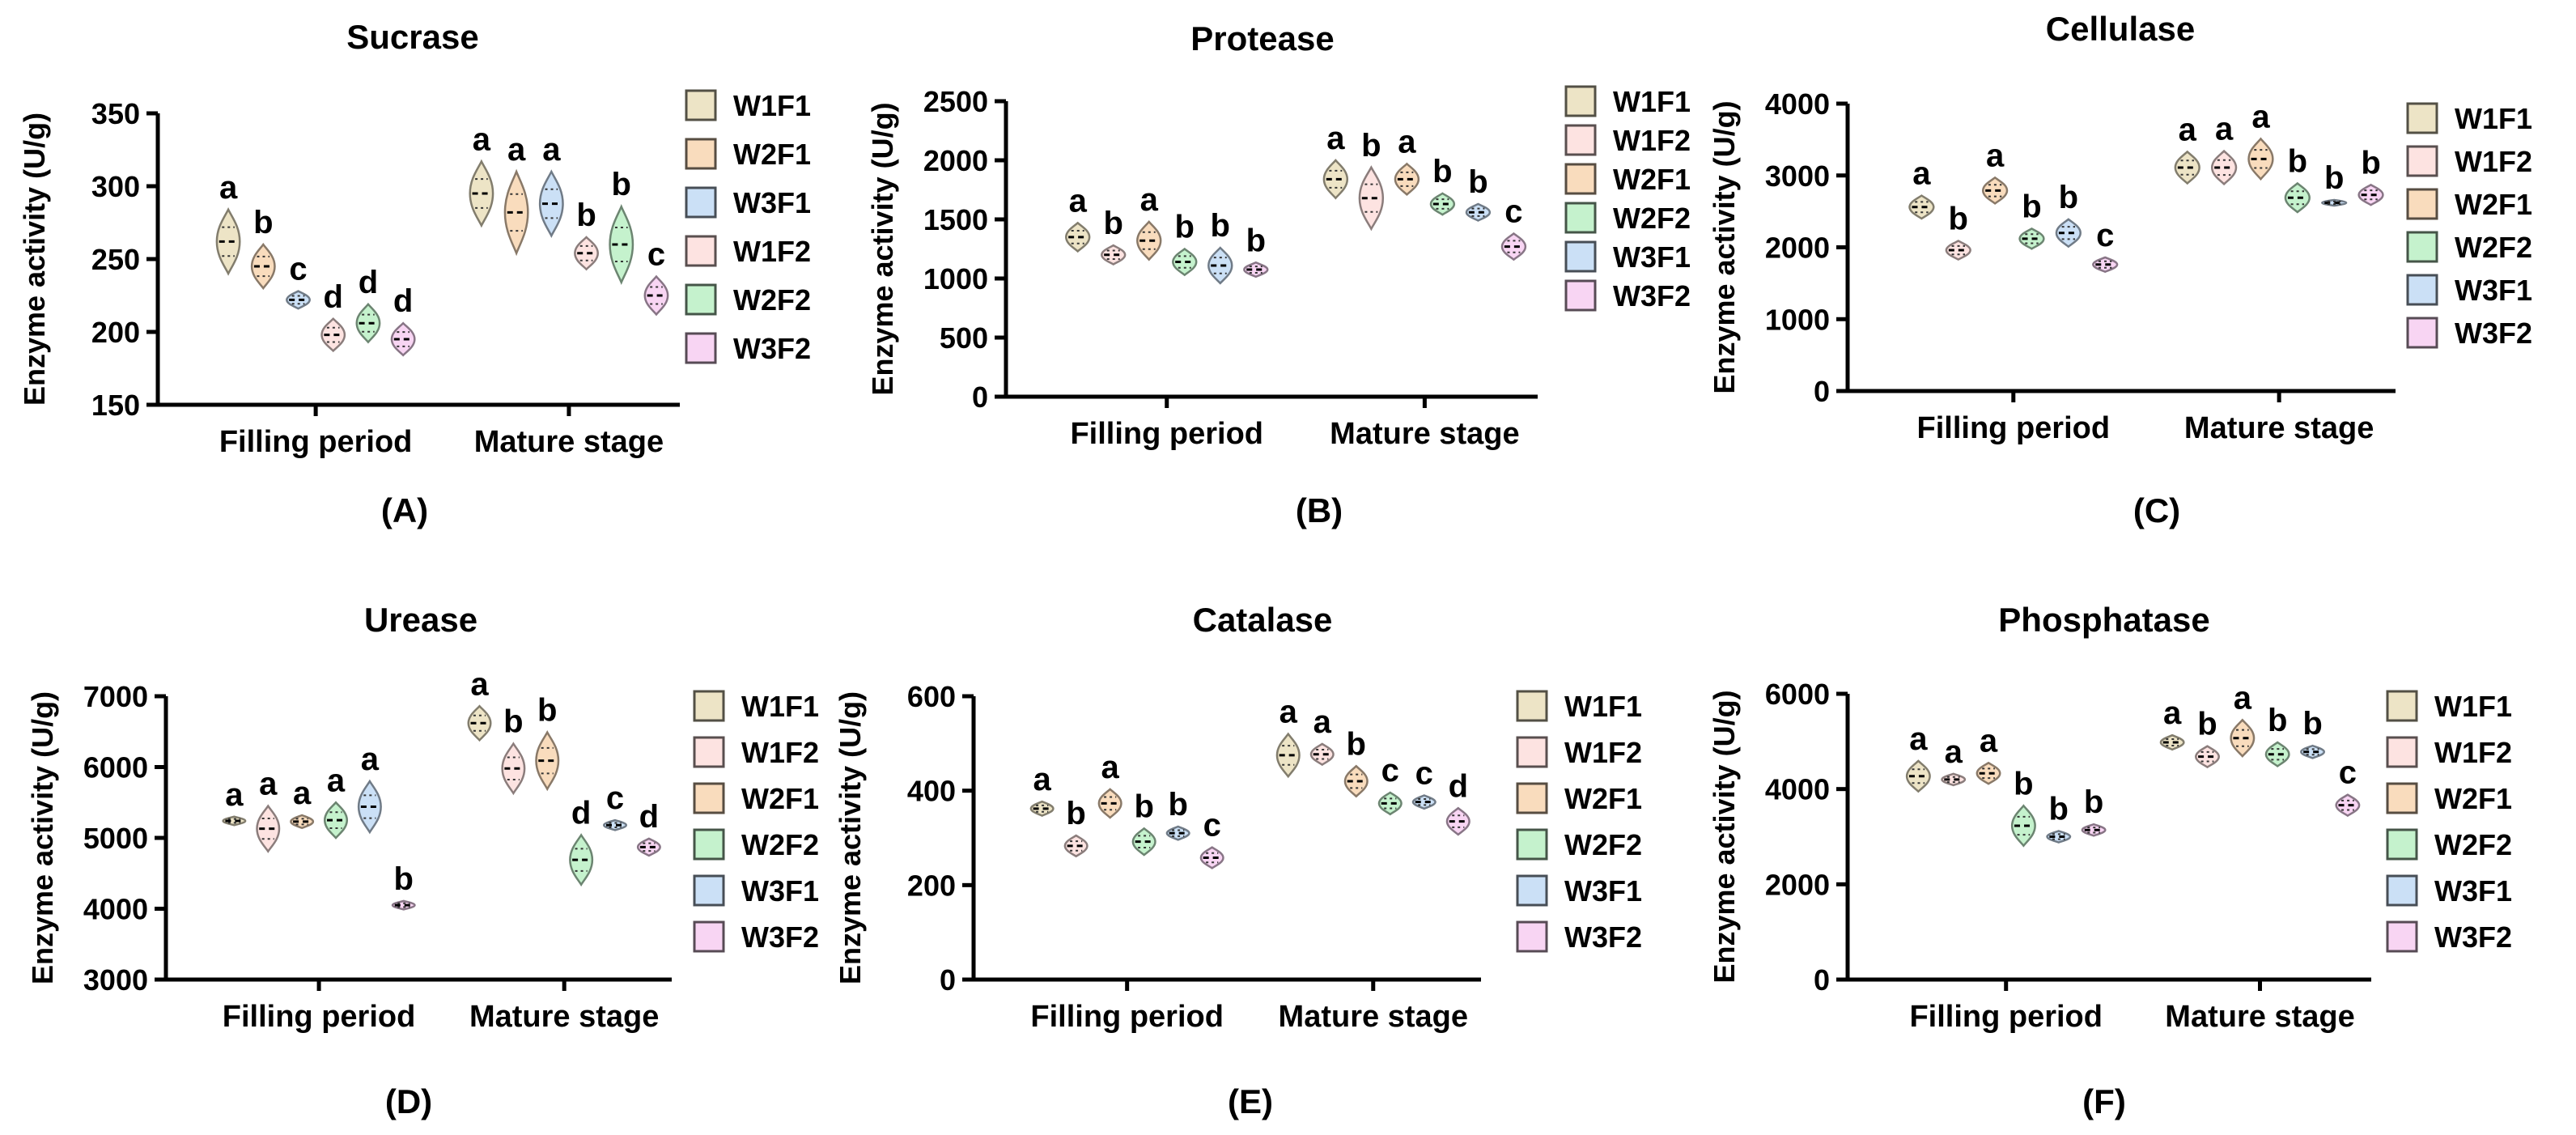 The image size is (2576, 1135). What do you see at coordinates (1797, 319) in the screenshot?
I see `y-tick-label: 1000` at bounding box center [1797, 319].